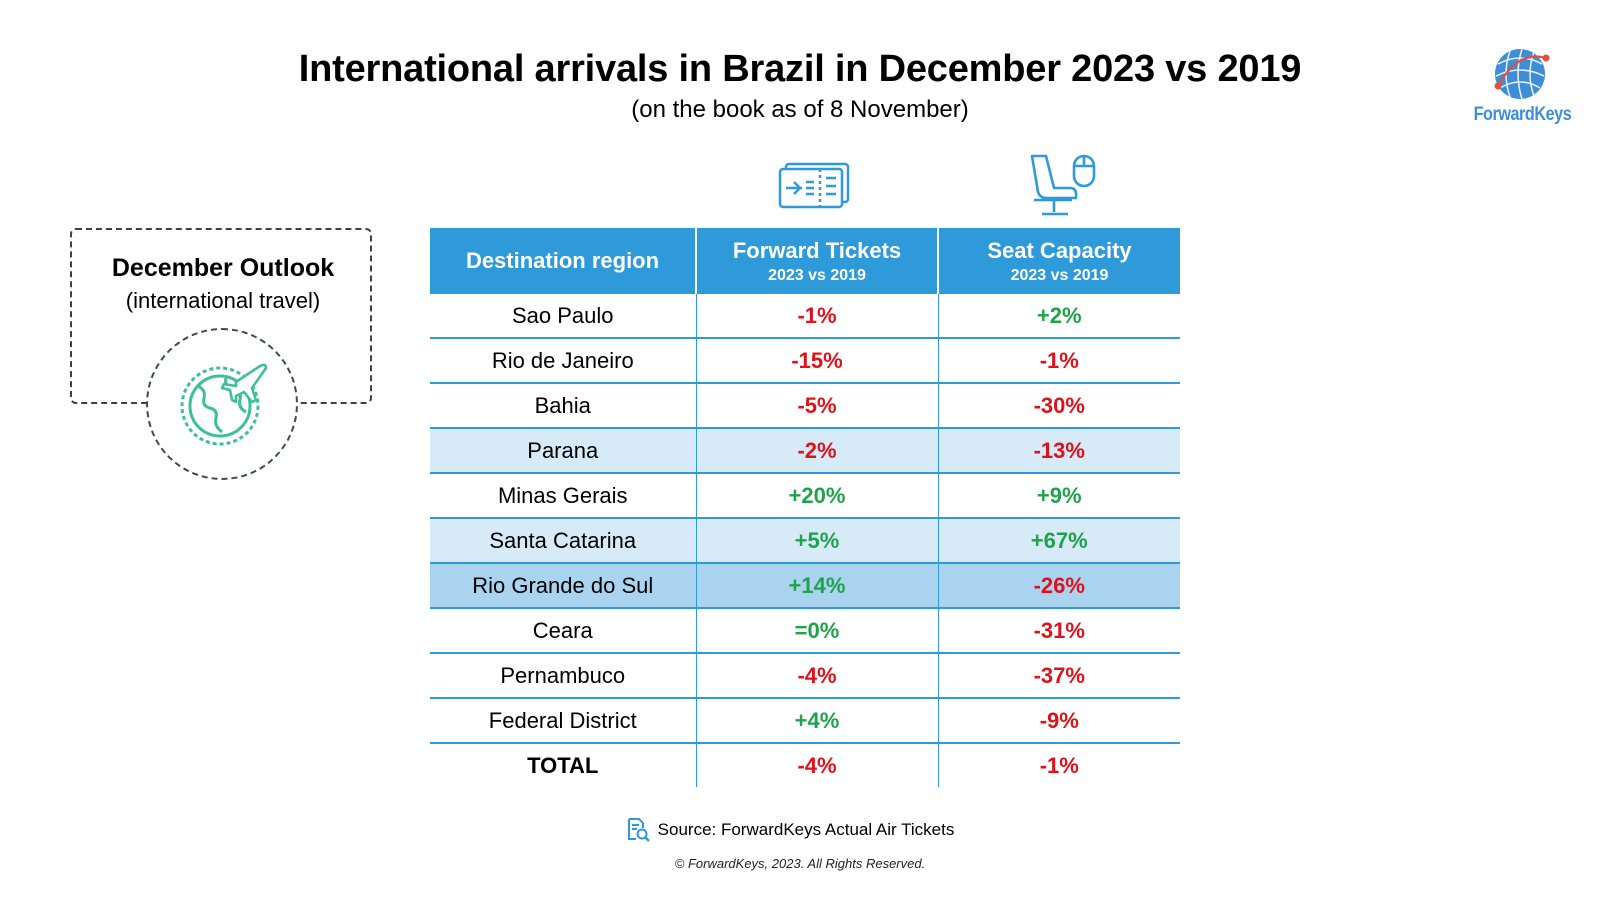  I want to click on page-subtitle: (on the book as of 8 November), so click(800, 109).